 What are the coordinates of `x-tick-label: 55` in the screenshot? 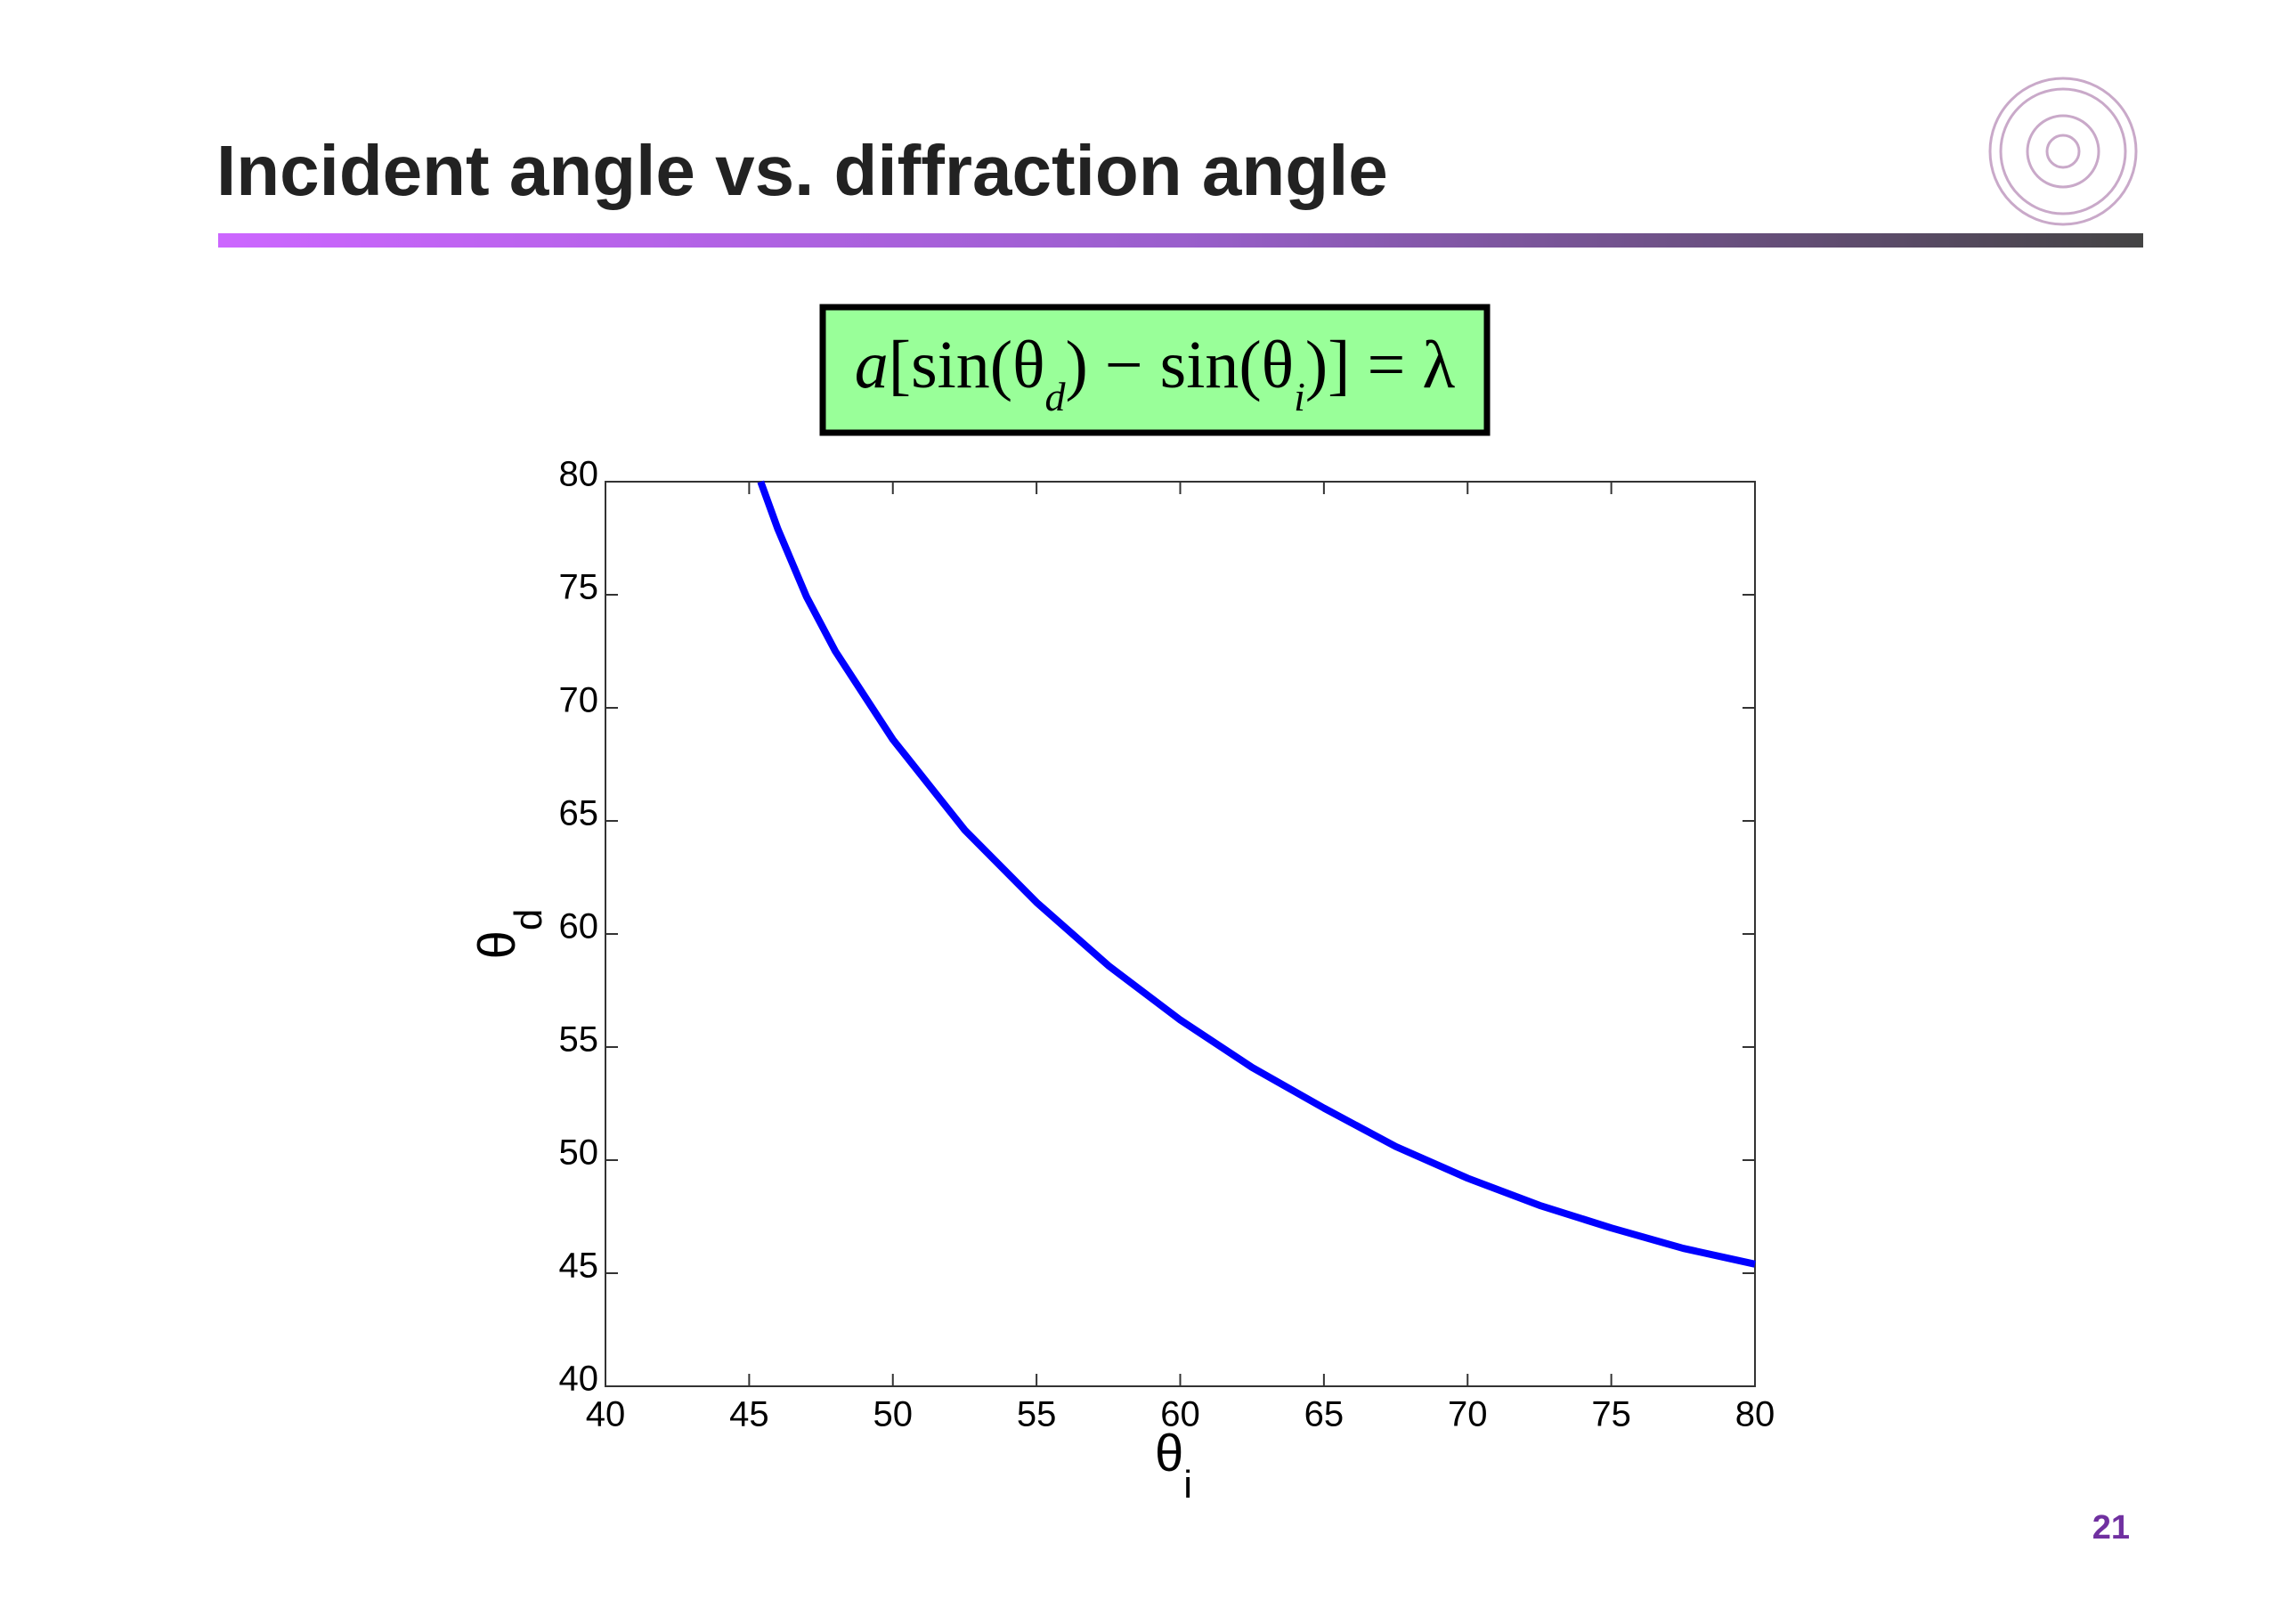 It's located at (1037, 1414).